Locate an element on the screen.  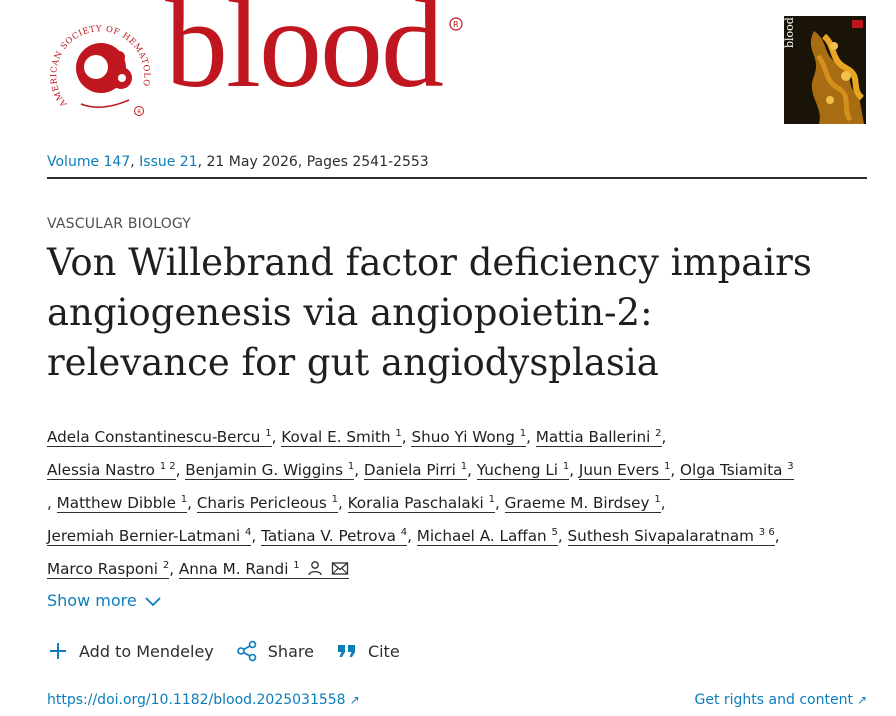
author-name: Koval E. Smith is located at coordinates (336, 437).